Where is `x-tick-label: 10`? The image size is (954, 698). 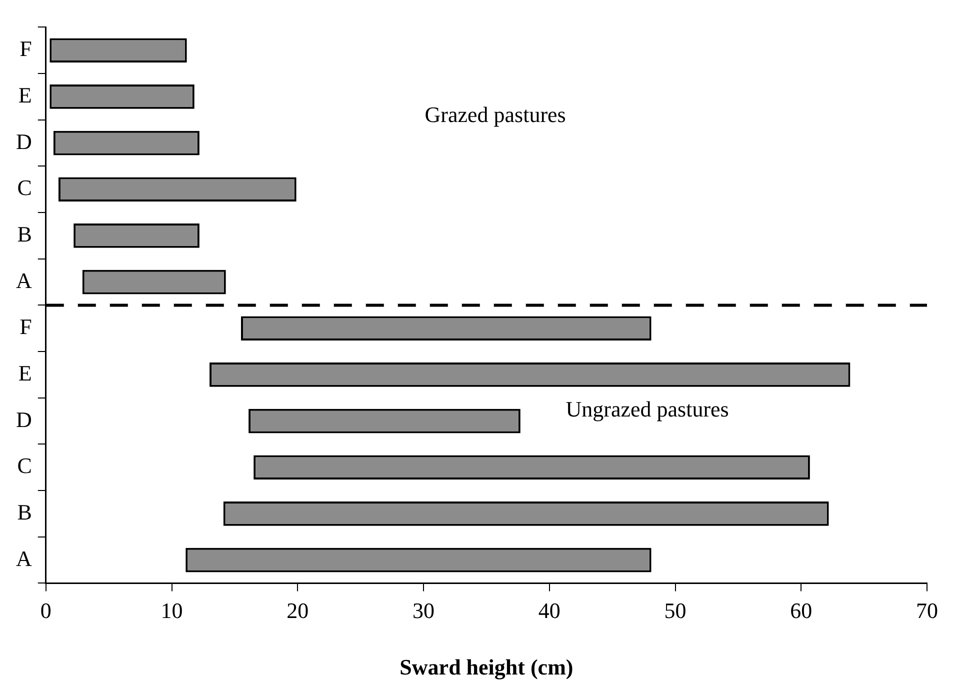
x-tick-label: 10 is located at coordinates (171, 611).